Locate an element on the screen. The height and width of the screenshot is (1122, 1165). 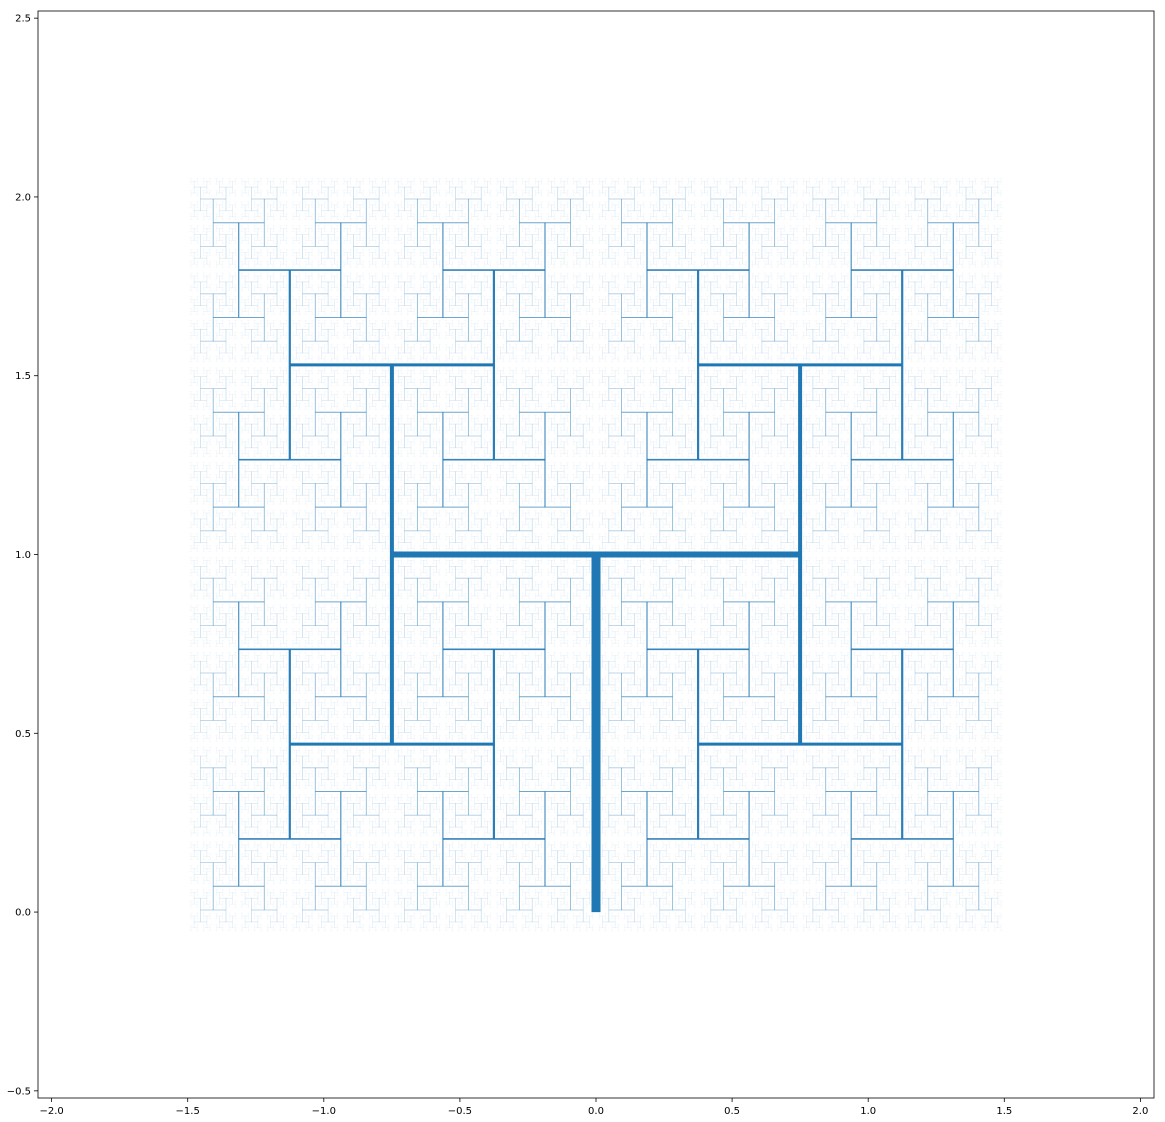
x-tick-label: 0.0 is located at coordinates (596, 1111).